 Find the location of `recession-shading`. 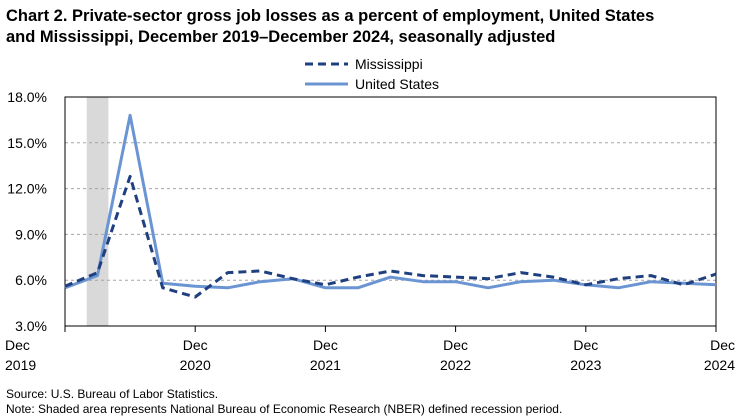

recession-shading is located at coordinates (97, 211).